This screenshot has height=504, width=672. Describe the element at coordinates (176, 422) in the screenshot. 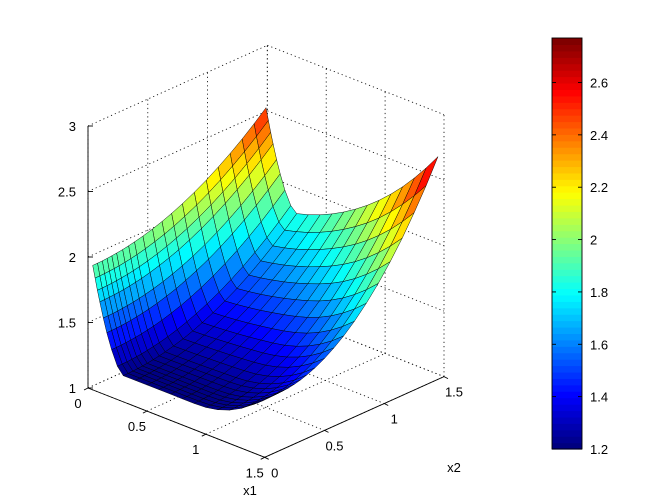

I see `x-axis` at that location.